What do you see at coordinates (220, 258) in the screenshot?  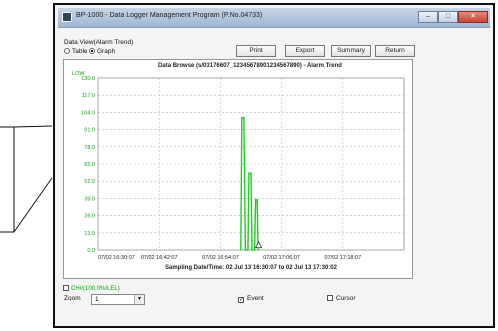 I see `x-tick-label: 07/02 16:54:07` at bounding box center [220, 258].